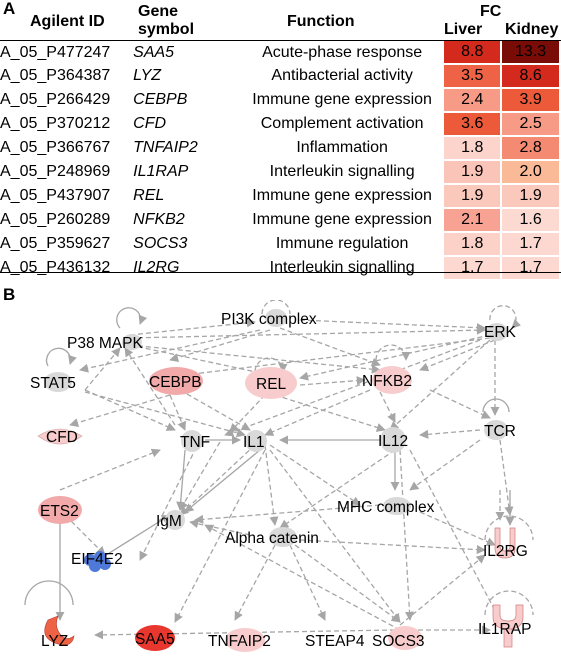  I want to click on node-shape-ets2, so click(60, 510).